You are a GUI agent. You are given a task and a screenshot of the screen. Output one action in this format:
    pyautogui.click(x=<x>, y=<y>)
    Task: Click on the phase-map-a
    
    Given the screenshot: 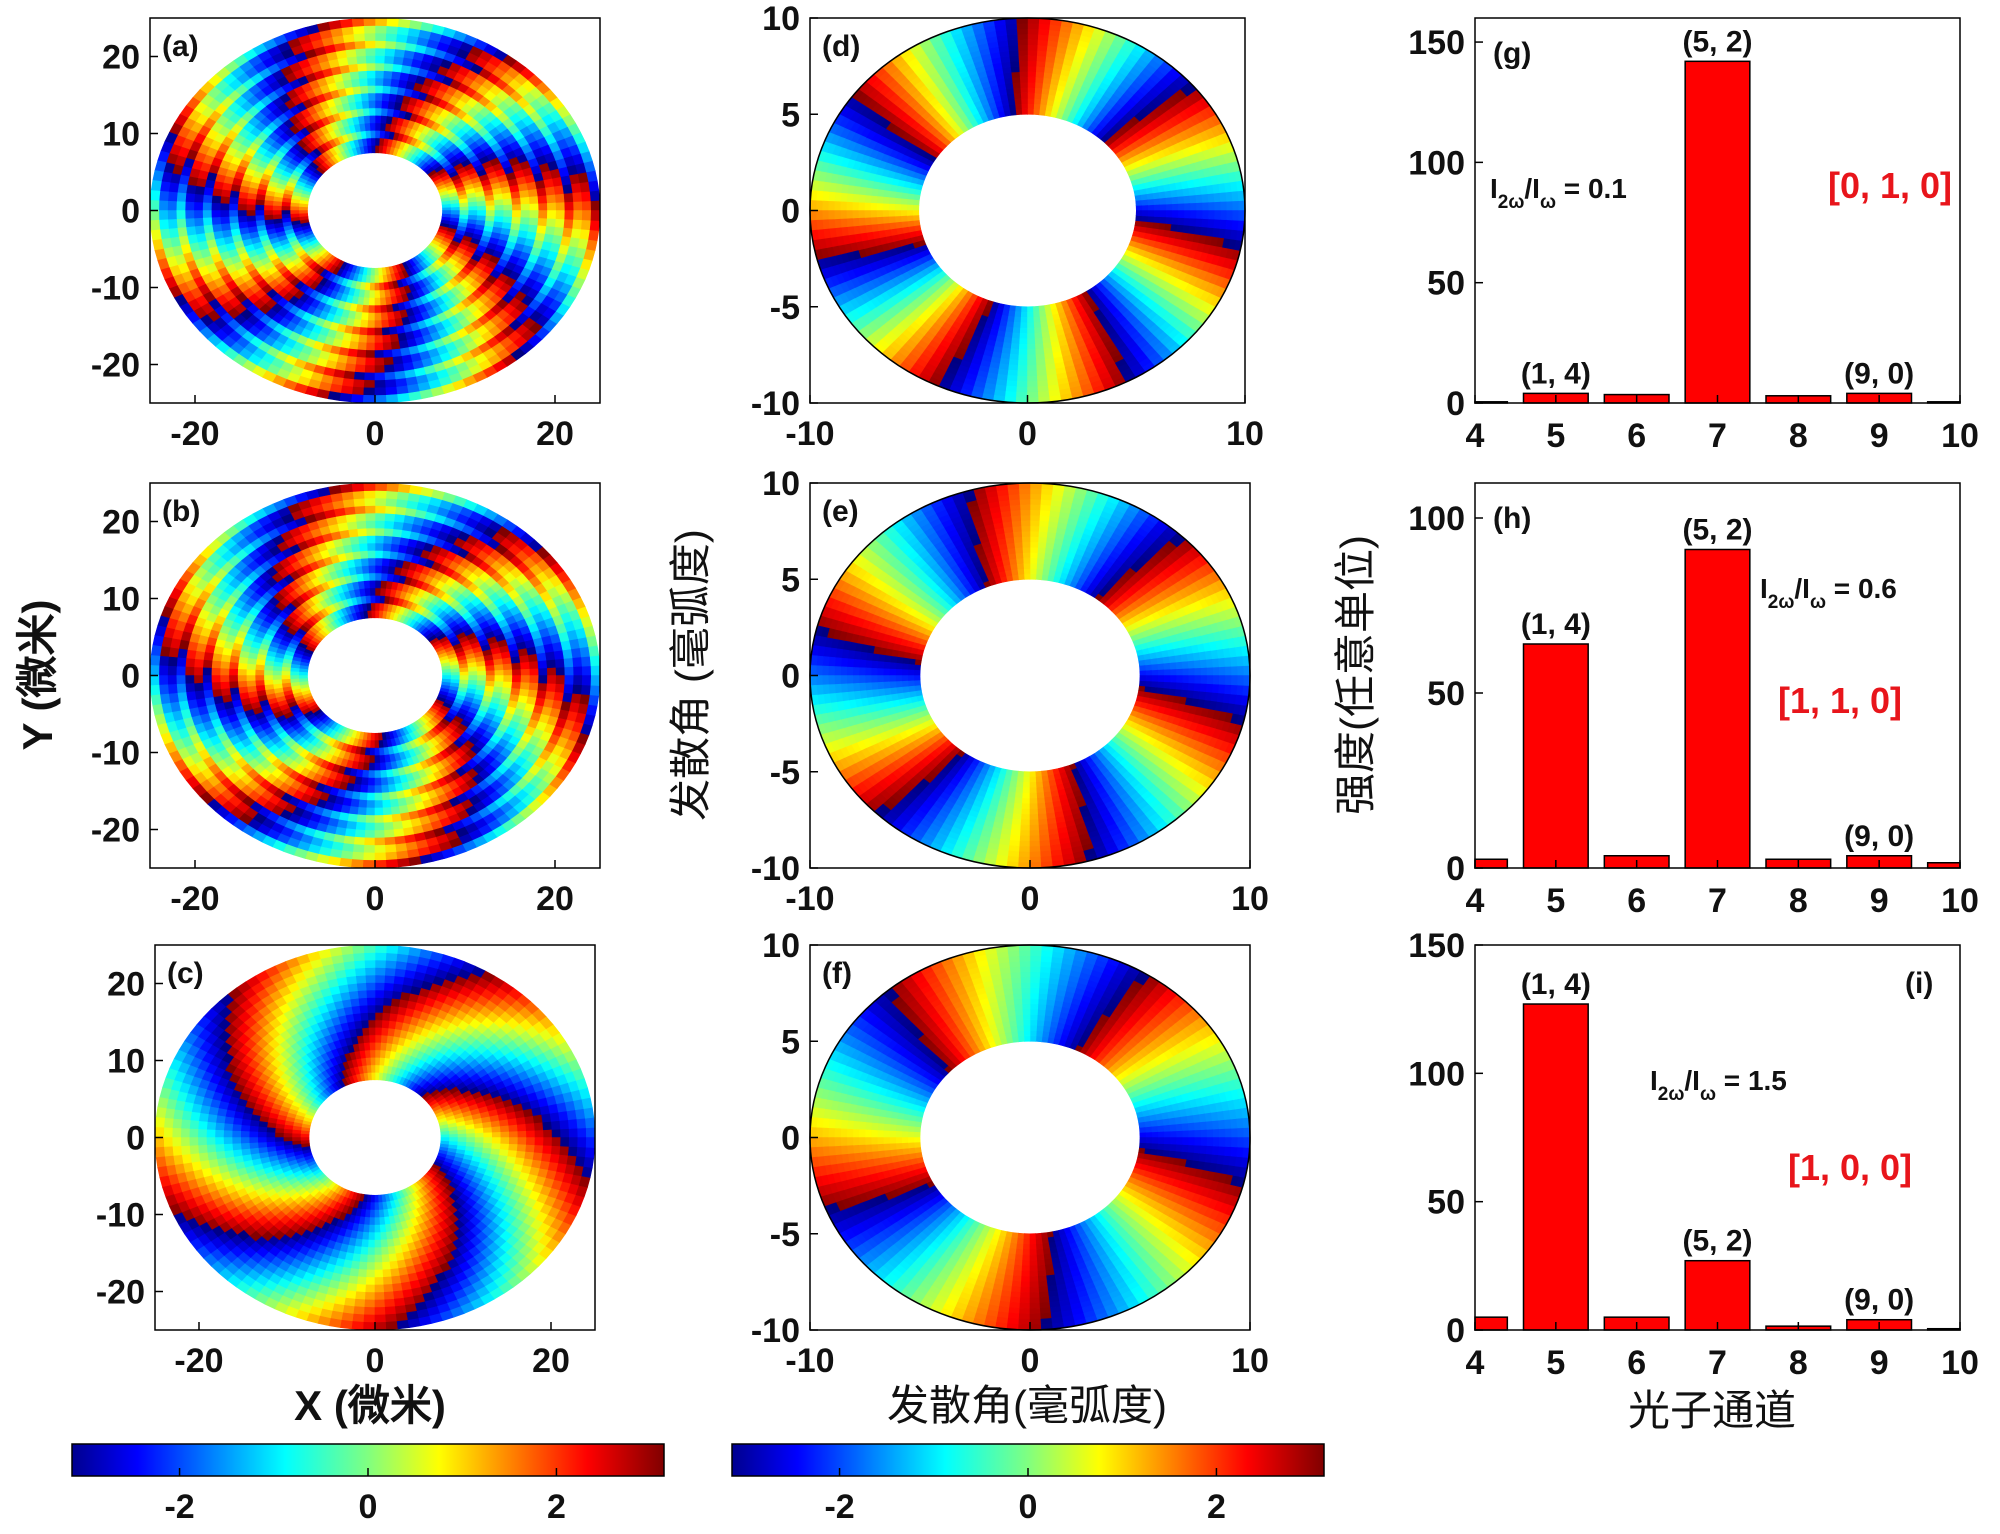 What is the action you would take?
    pyautogui.click(x=375, y=210)
    